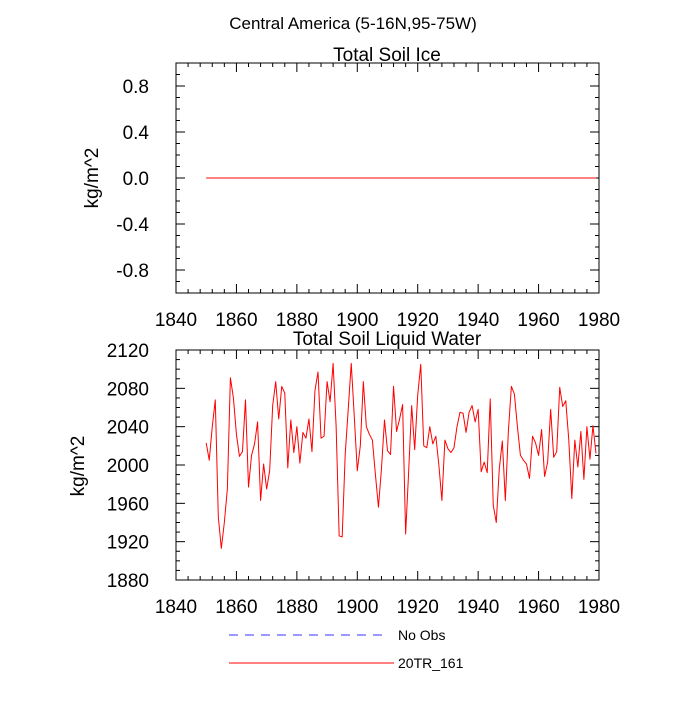 Image resolution: width=700 pixels, height=705 pixels. Describe the element at coordinates (128, 466) in the screenshot. I see `y-tick-label: 2000` at that location.